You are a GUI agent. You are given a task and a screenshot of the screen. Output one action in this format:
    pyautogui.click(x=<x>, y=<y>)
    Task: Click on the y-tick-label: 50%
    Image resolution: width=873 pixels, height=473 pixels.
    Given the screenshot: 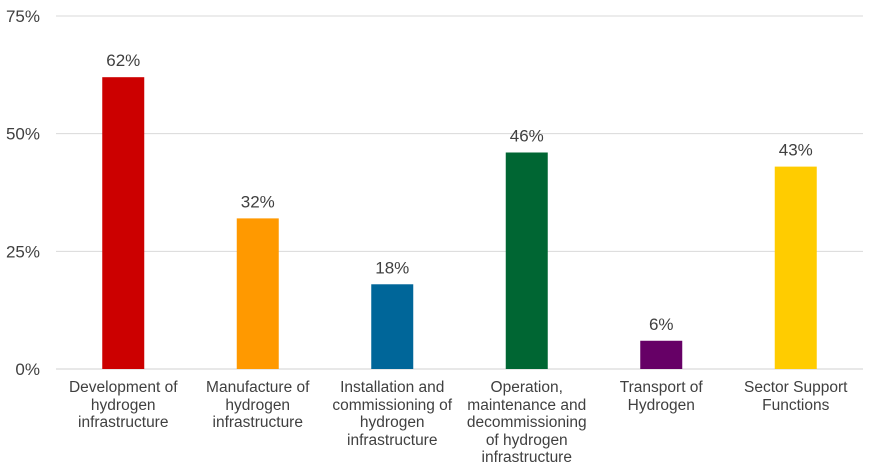 What is the action you would take?
    pyautogui.click(x=23, y=134)
    